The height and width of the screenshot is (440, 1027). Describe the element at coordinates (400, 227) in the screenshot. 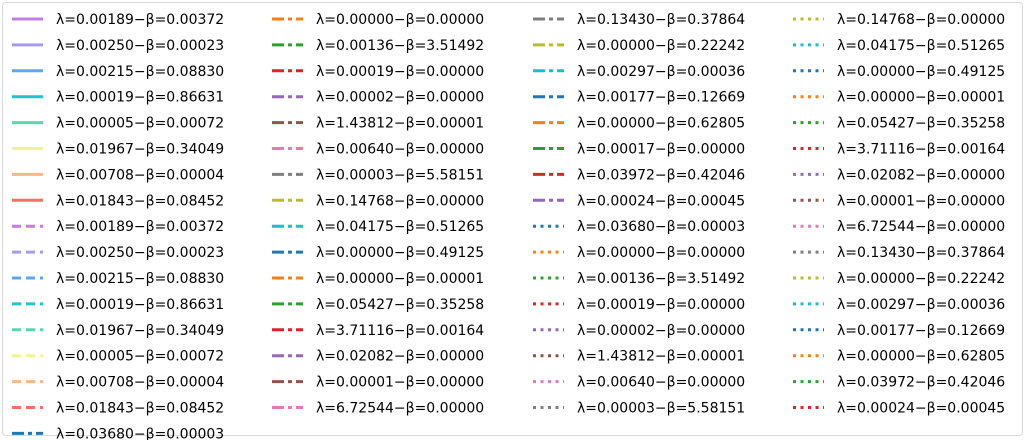

I see `legend-label: λ=0.04175−β=0.51265` at that location.